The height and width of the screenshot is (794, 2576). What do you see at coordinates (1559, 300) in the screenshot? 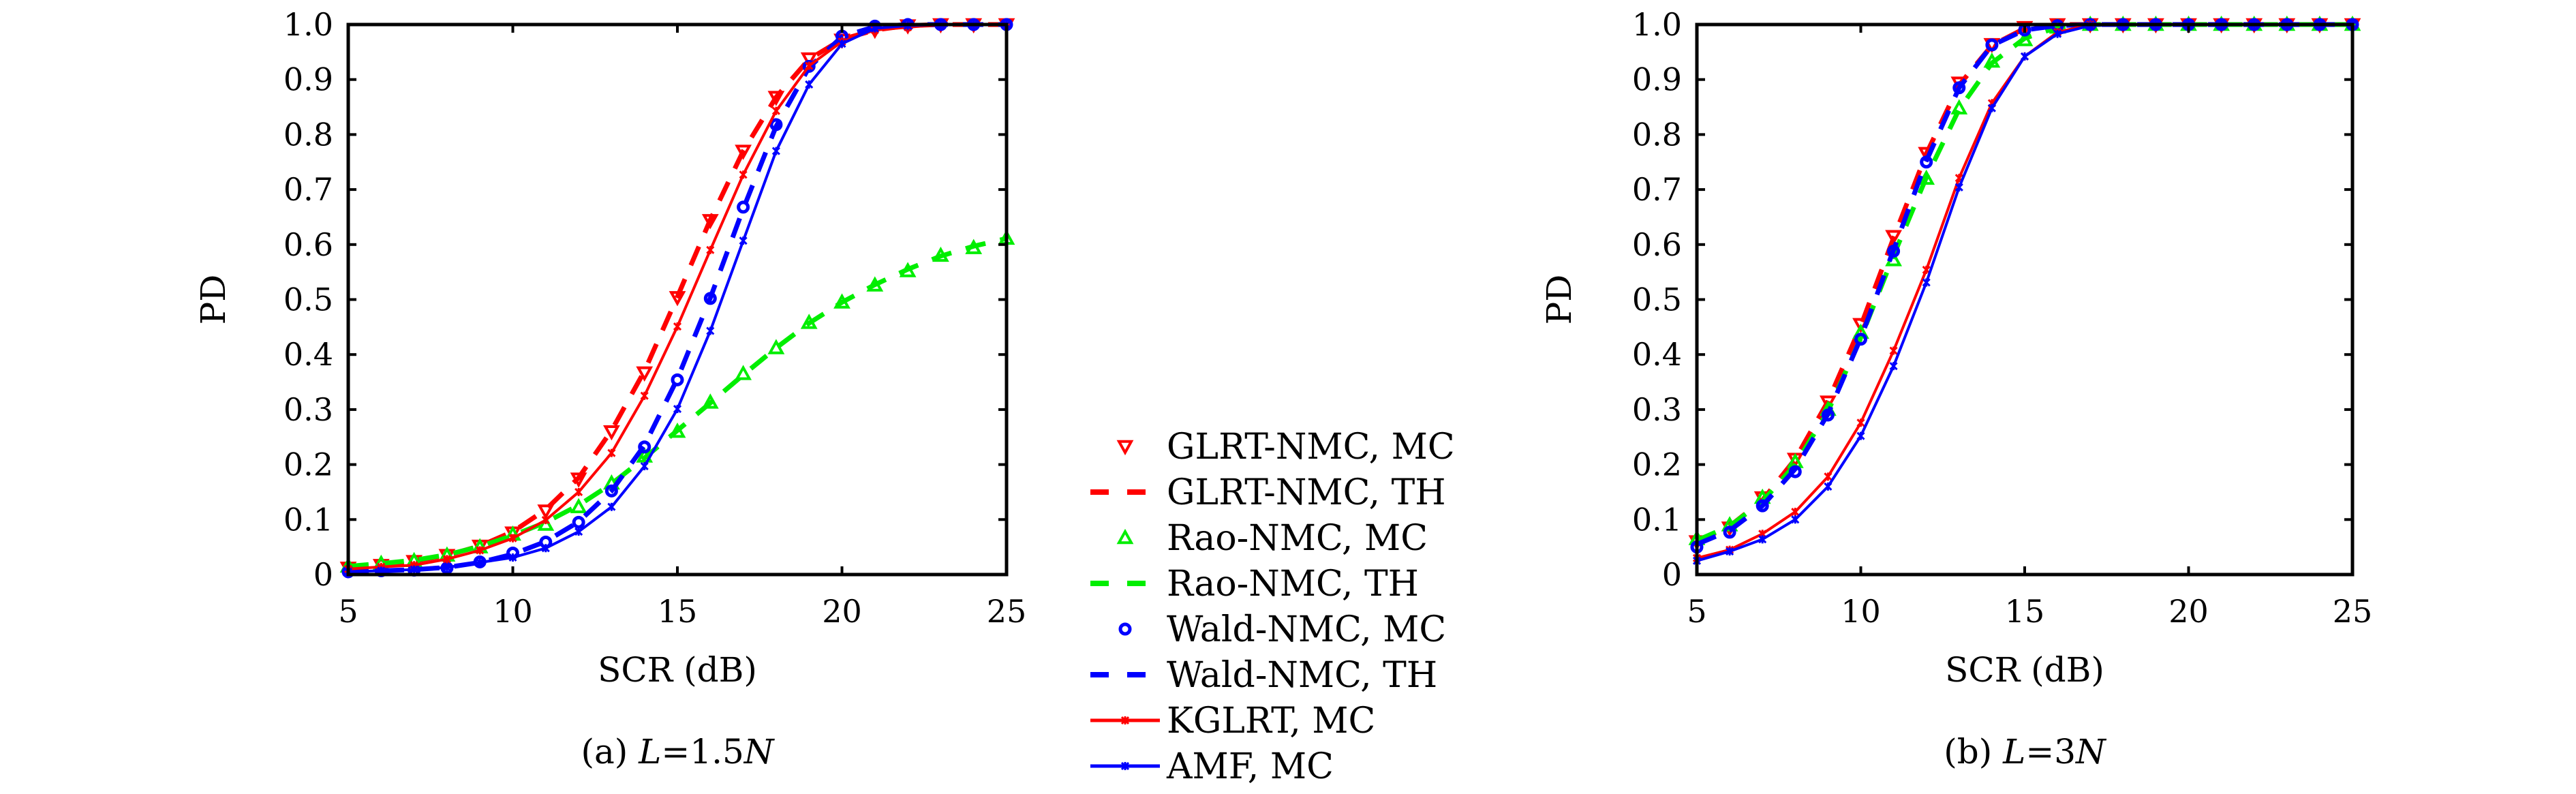
I see `y-axis-label: PD` at bounding box center [1559, 300].